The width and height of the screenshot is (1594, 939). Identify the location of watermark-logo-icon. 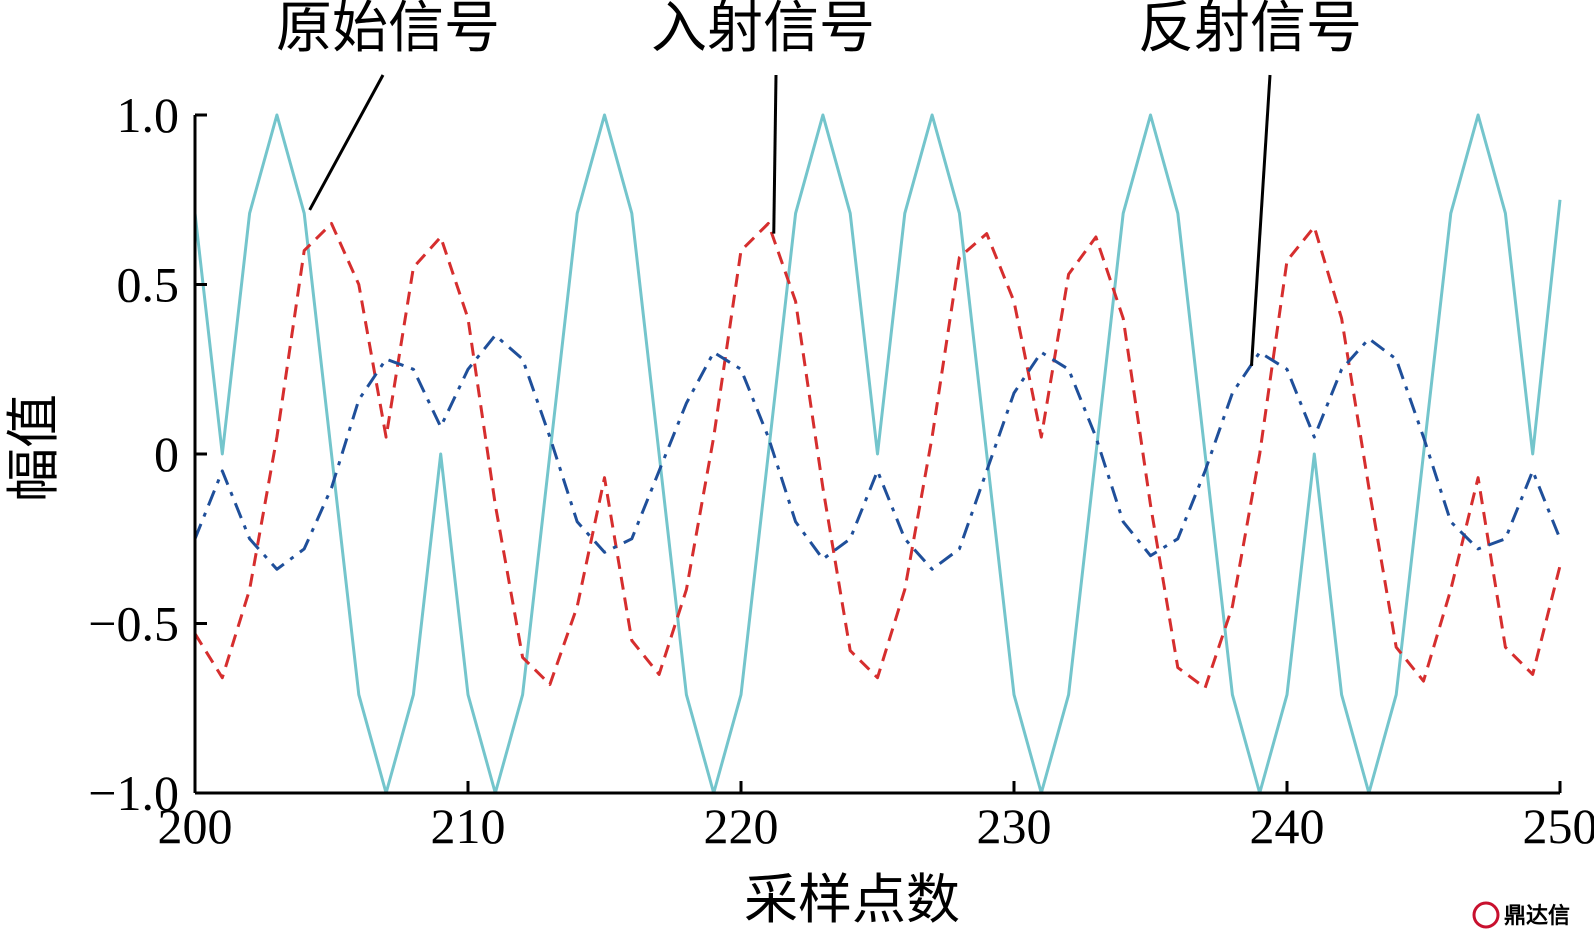
(1486, 915).